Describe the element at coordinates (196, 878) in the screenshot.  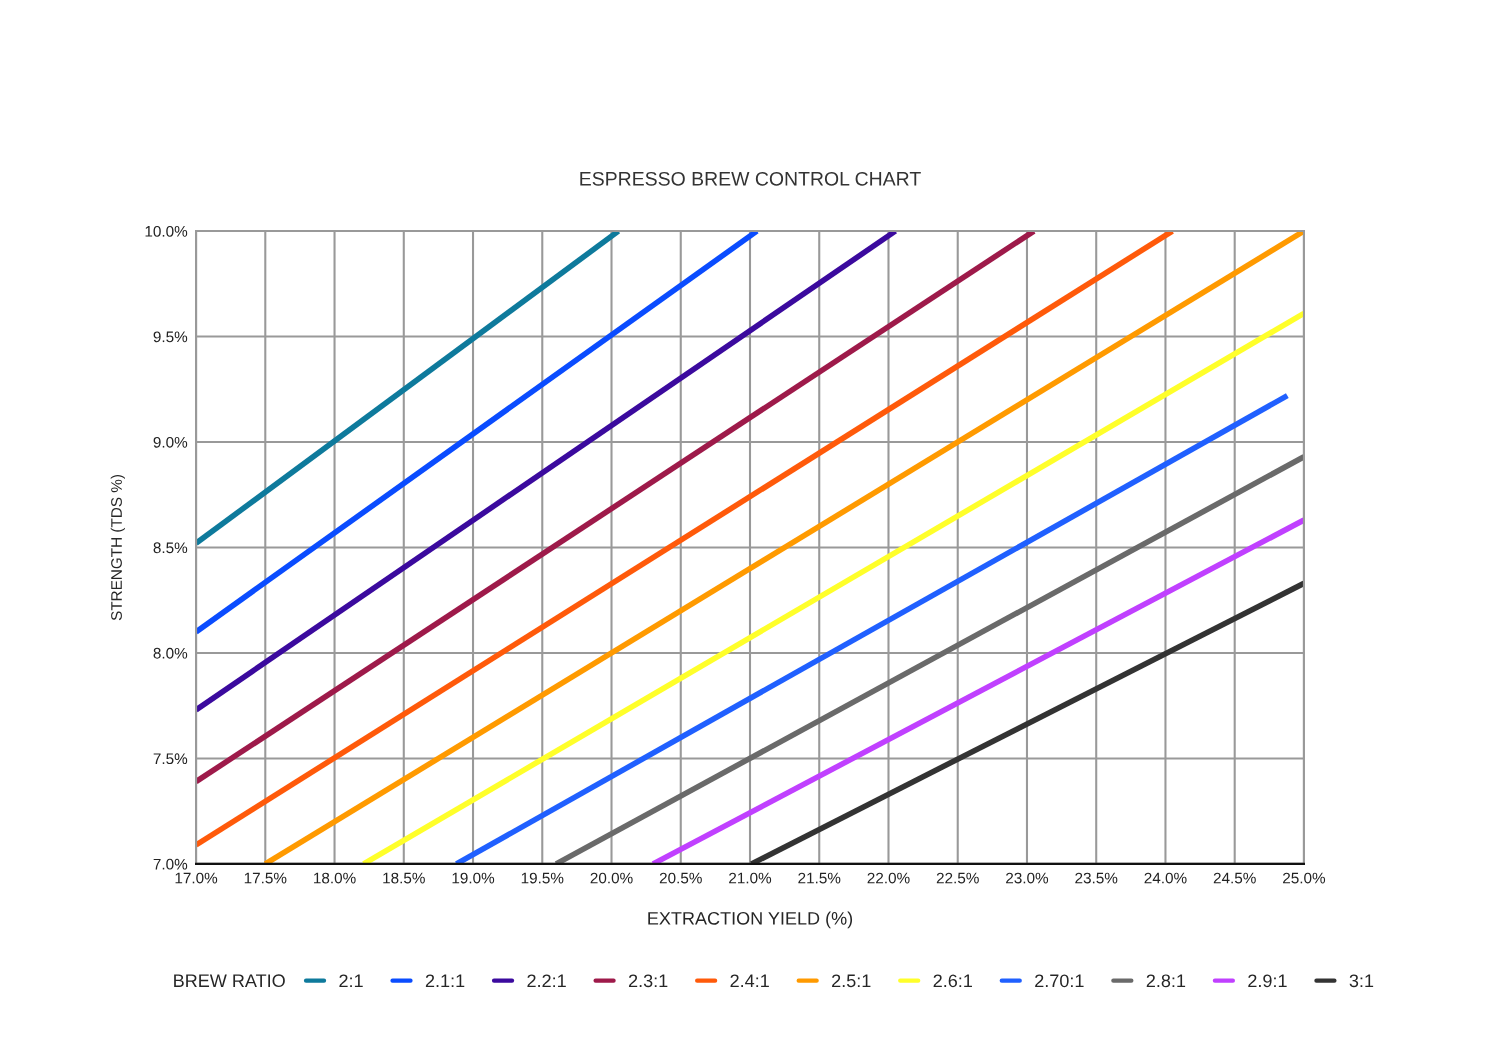
I see `x-tick-label: 17.0%` at that location.